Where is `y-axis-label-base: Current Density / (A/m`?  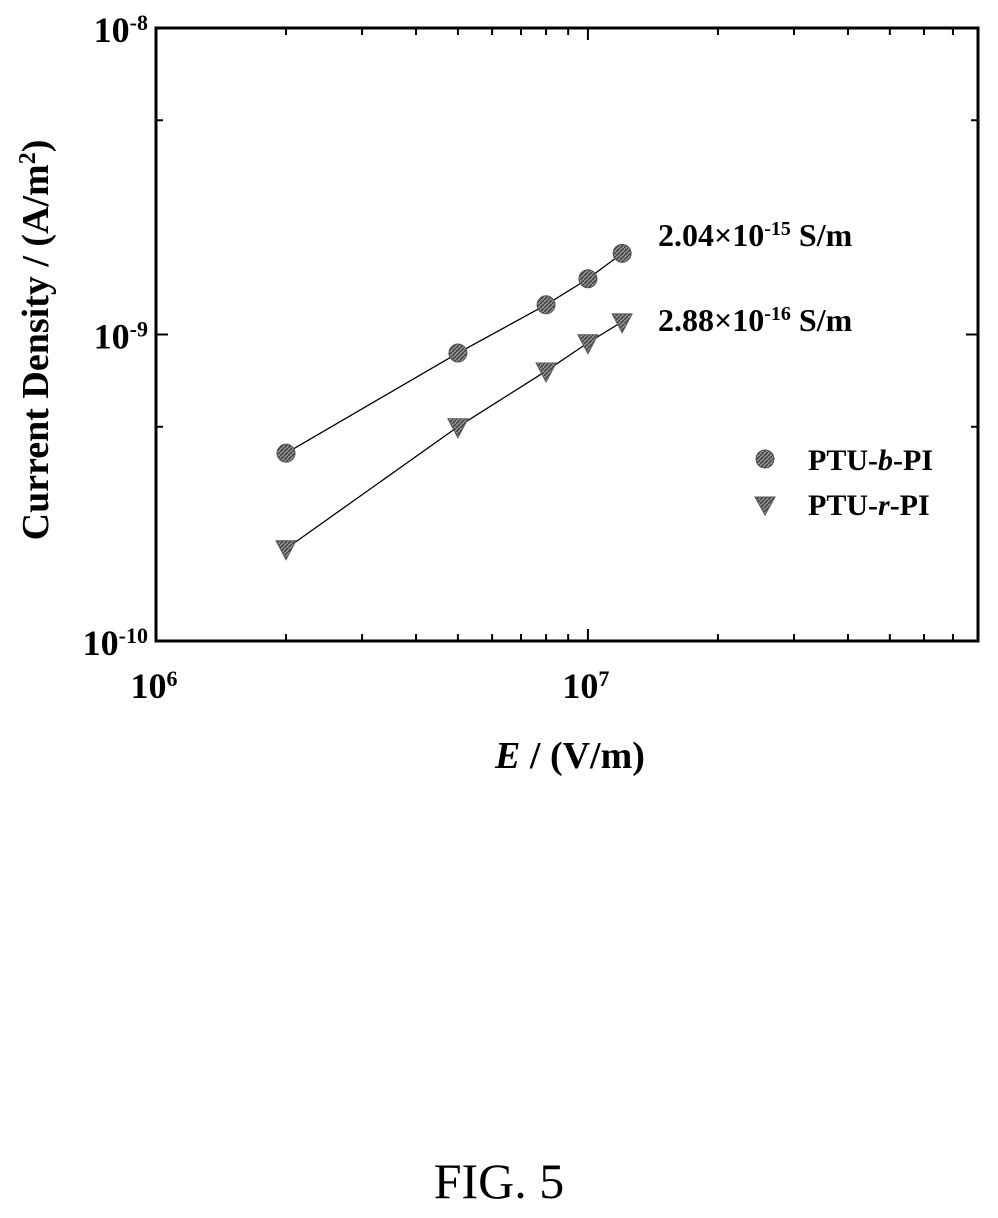 y-axis-label-base: Current Density / (A/m is located at coordinates (36, 352).